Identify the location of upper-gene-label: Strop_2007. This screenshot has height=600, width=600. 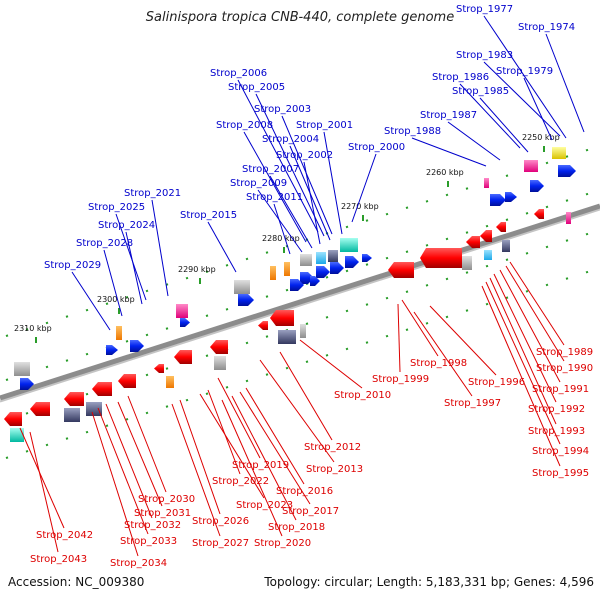
(270, 169).